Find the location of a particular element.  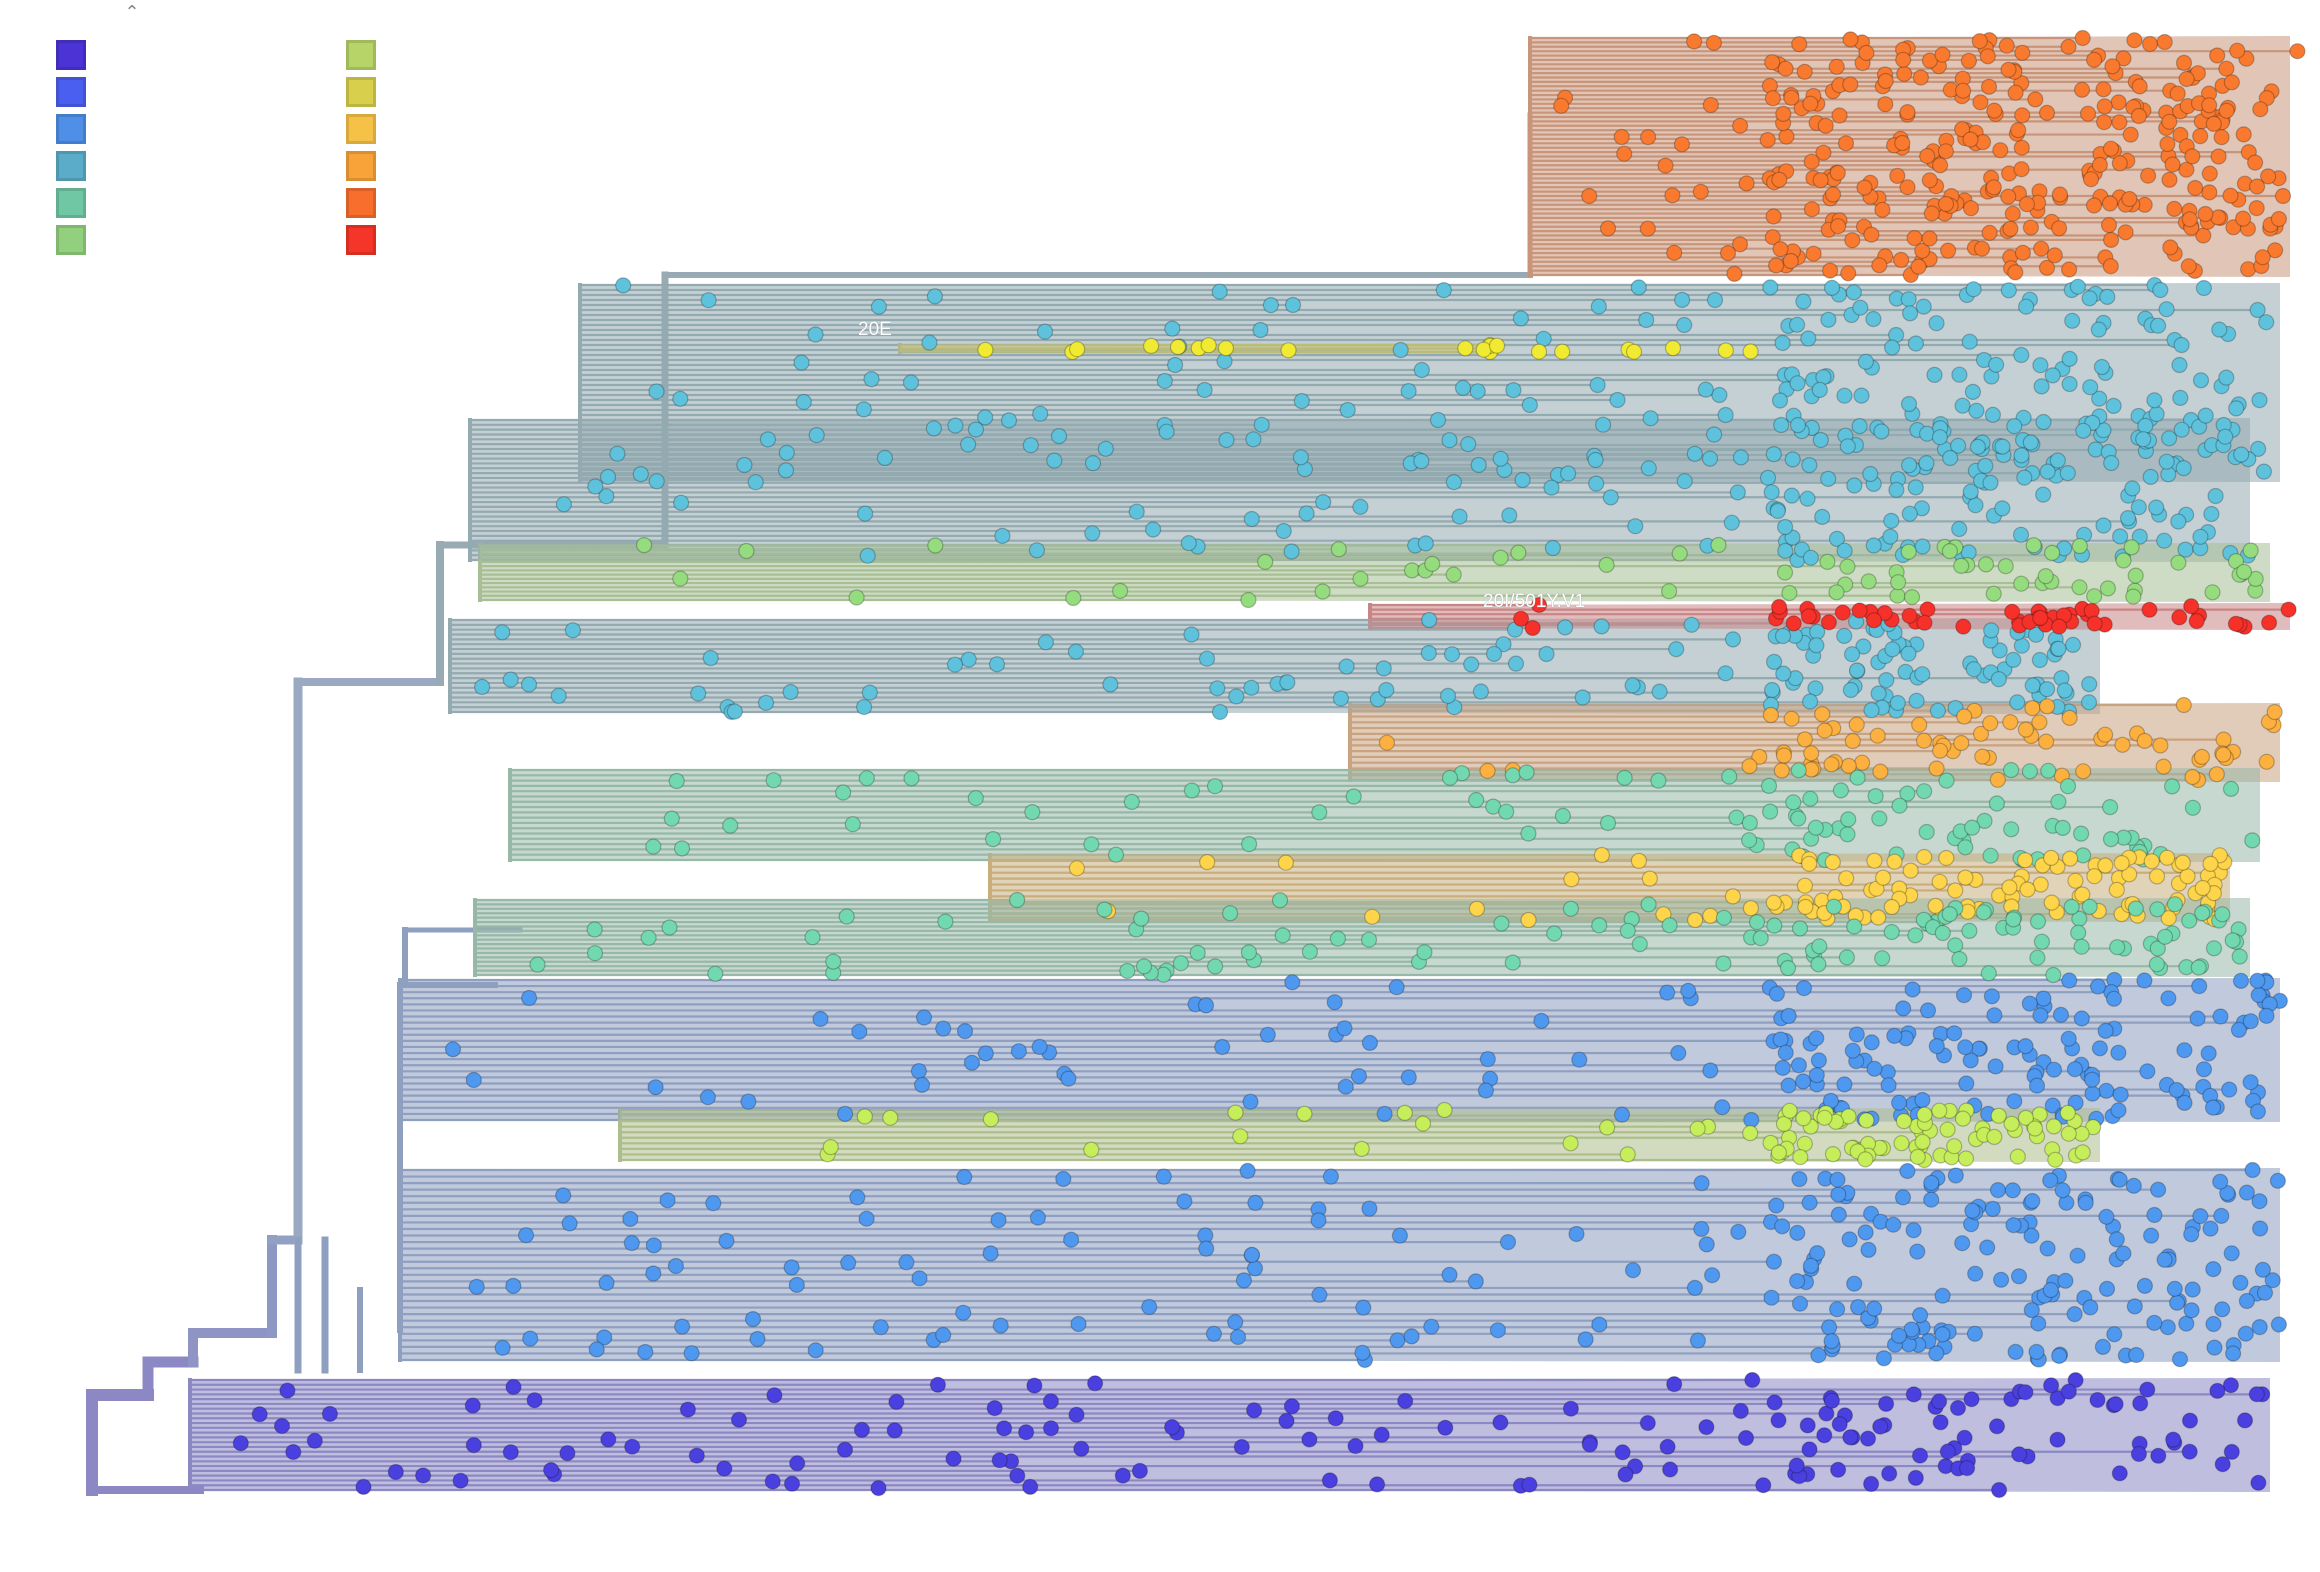

chevron-up-icon: ⌃ is located at coordinates (132, 12).